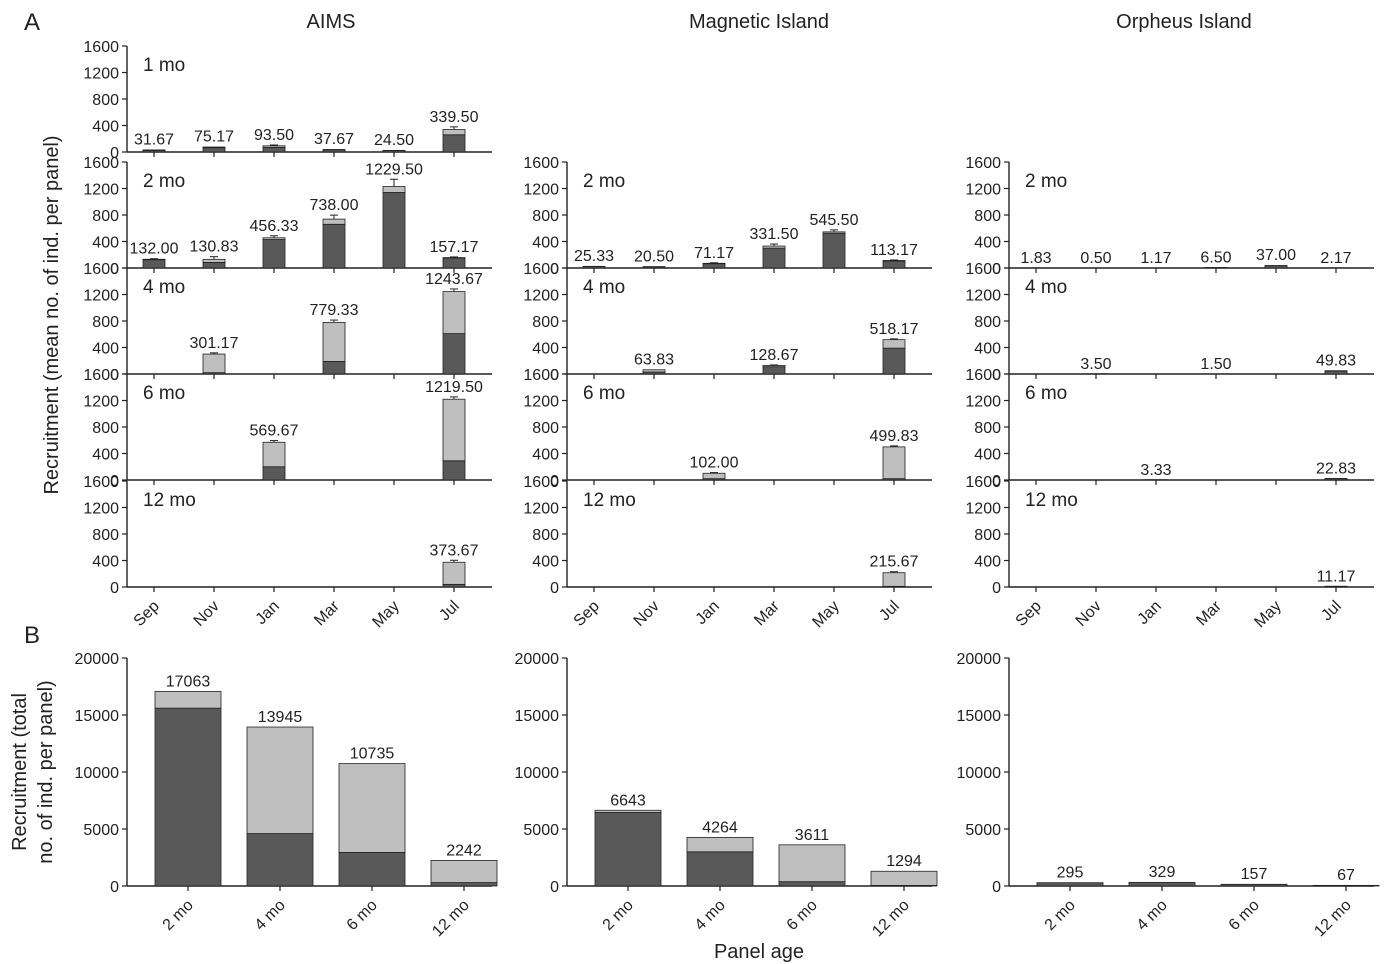 This screenshot has width=1390, height=964. I want to click on y-tick-label-b: 20000, so click(979, 659).